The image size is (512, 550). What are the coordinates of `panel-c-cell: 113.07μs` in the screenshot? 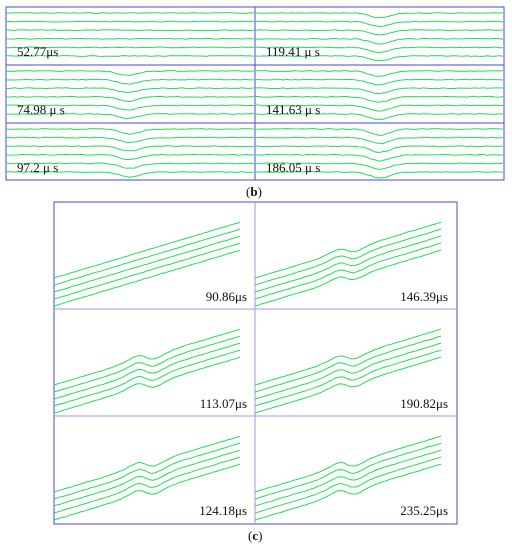 It's located at (150, 371).